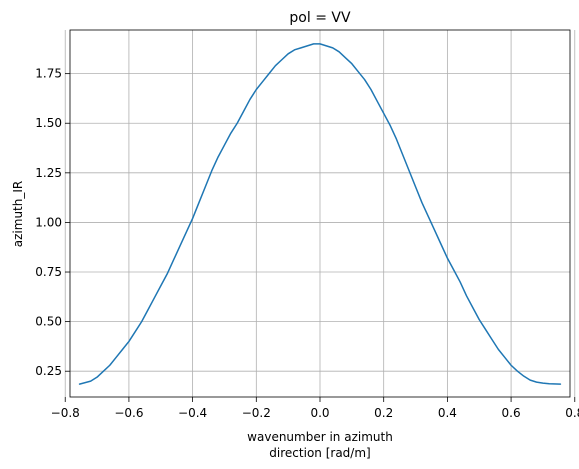 The image size is (579, 469). I want to click on y-axis-label: azimuth_IR, so click(18, 214).